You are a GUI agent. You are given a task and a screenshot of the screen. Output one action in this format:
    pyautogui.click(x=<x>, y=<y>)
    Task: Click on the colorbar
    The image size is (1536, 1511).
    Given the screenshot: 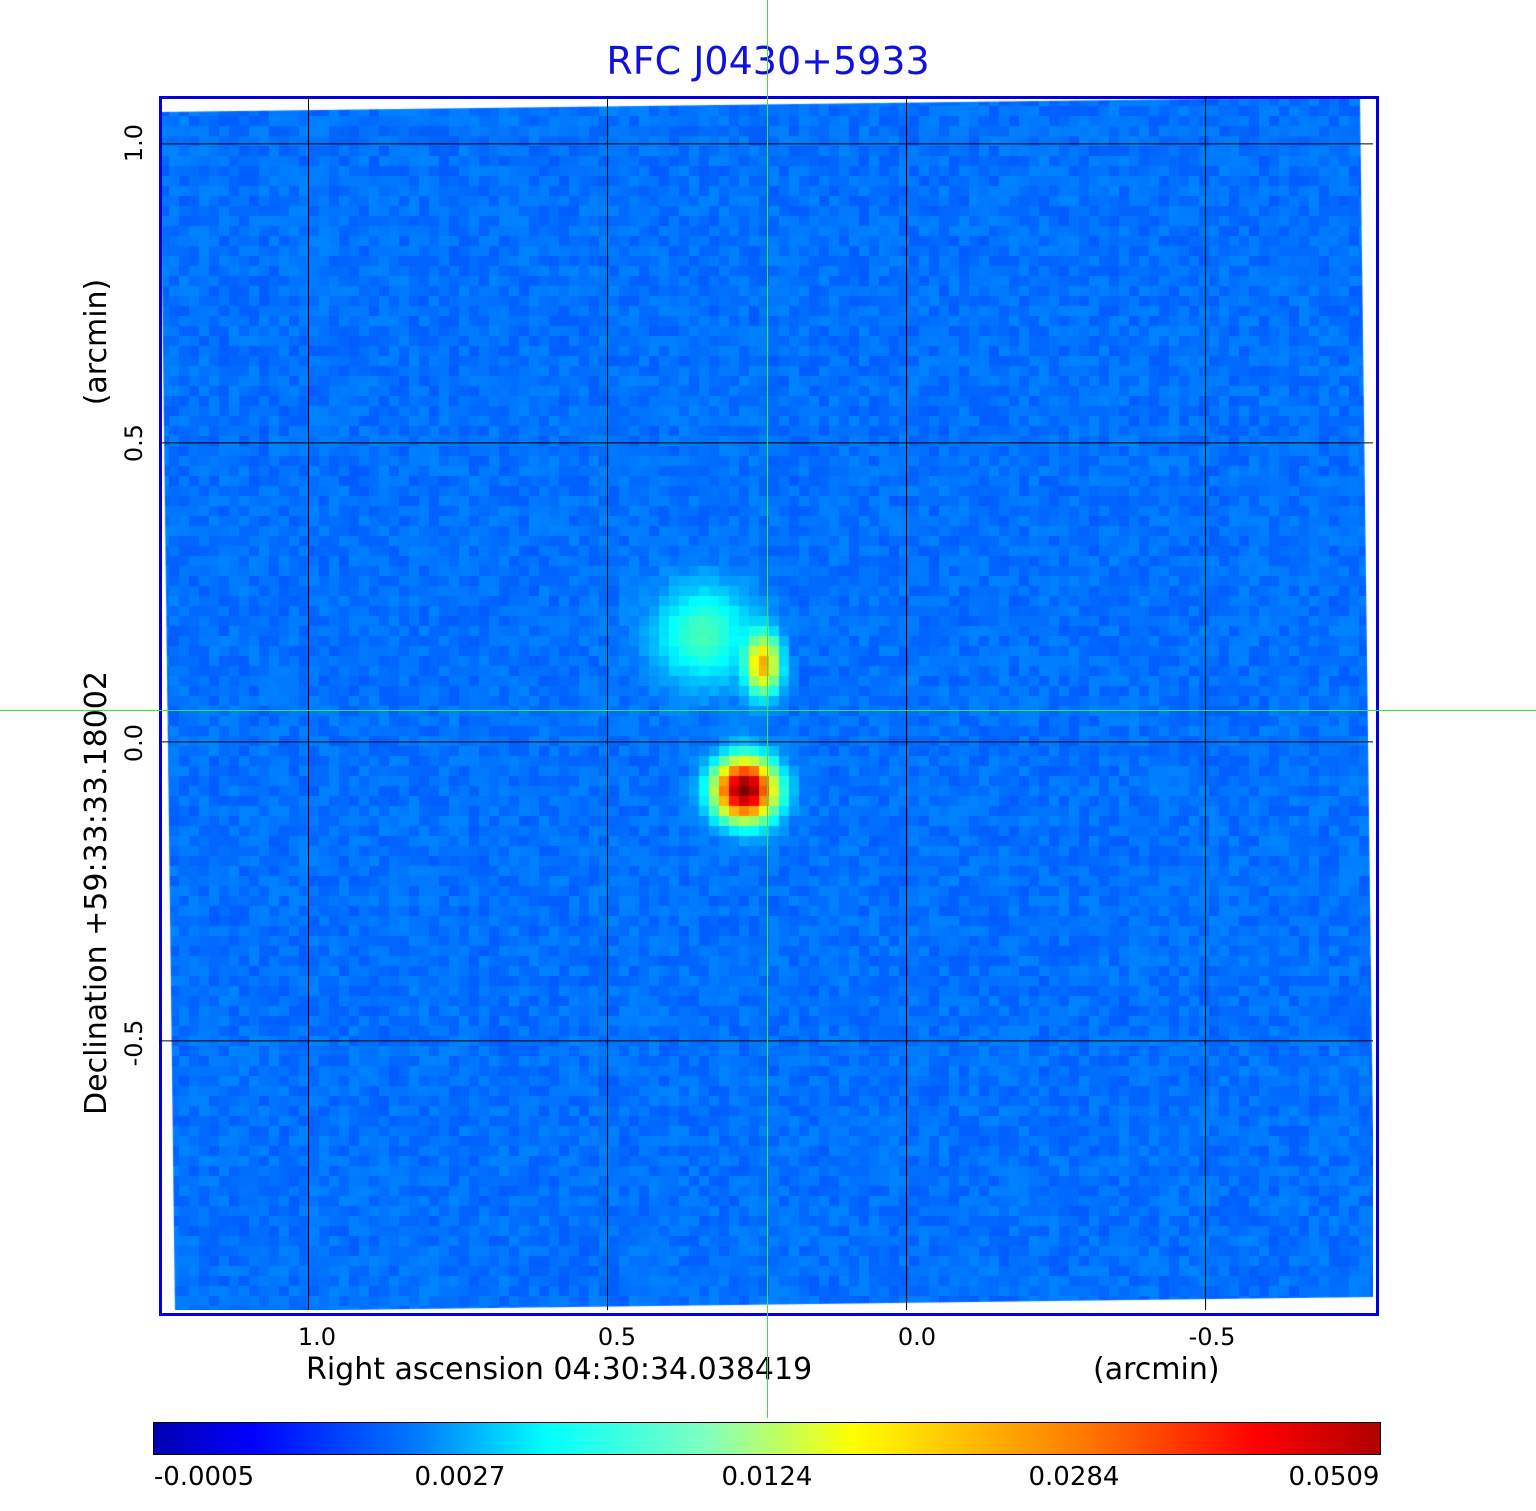 What is the action you would take?
    pyautogui.click(x=767, y=1438)
    